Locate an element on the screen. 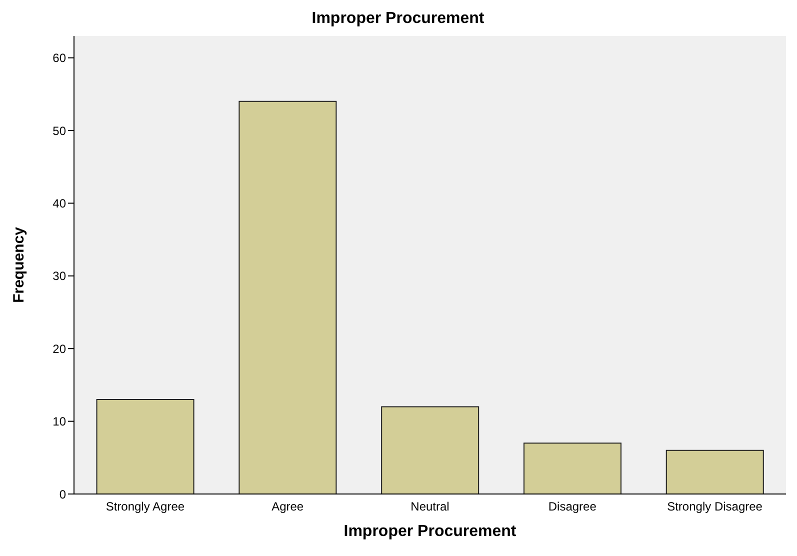 The width and height of the screenshot is (797, 556). y-tick-label: 60 is located at coordinates (59, 58).